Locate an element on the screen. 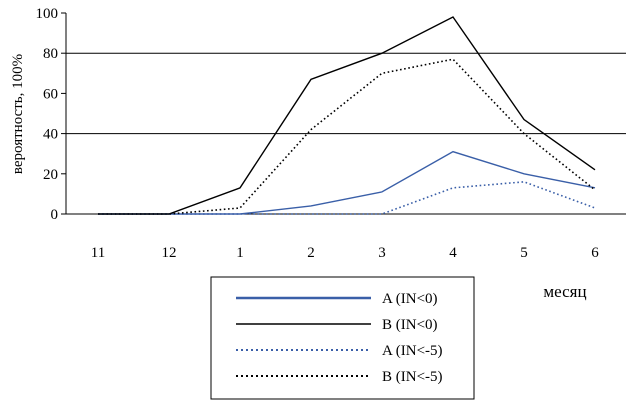 This screenshot has height=402, width=626. x-tick-label: 1 is located at coordinates (240, 253).